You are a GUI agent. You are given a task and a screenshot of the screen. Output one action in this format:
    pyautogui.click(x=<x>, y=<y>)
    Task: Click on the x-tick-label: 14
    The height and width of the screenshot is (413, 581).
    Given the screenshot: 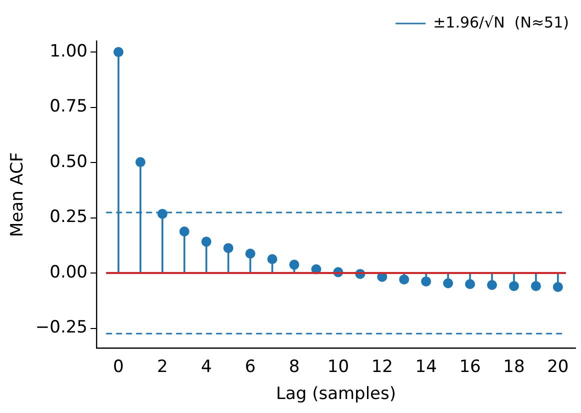 What is the action you would take?
    pyautogui.click(x=426, y=366)
    